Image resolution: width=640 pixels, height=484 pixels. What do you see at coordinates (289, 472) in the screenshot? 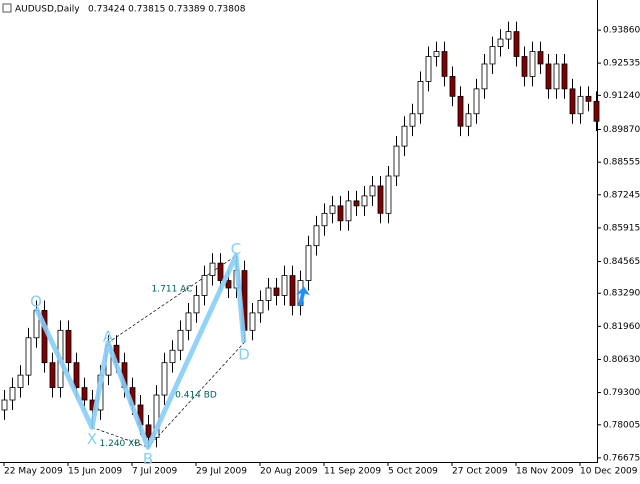
I see `x-tick-label: 20 Aug 2009` at bounding box center [289, 472].